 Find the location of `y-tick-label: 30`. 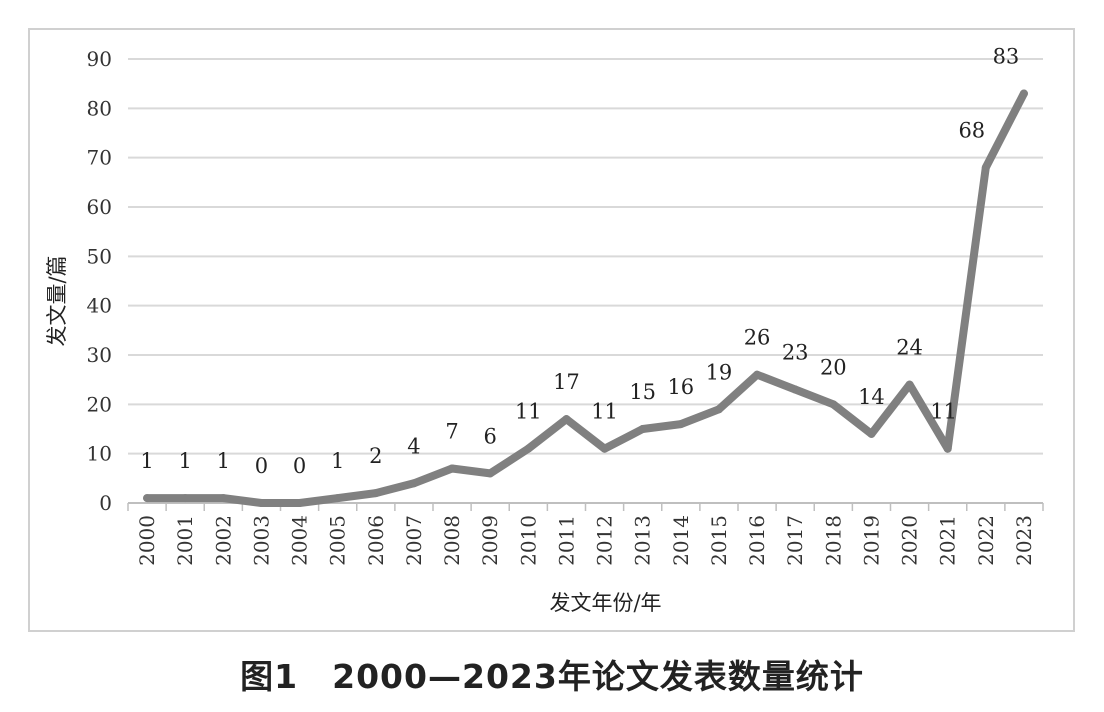

y-tick-label: 30 is located at coordinates (99, 355).